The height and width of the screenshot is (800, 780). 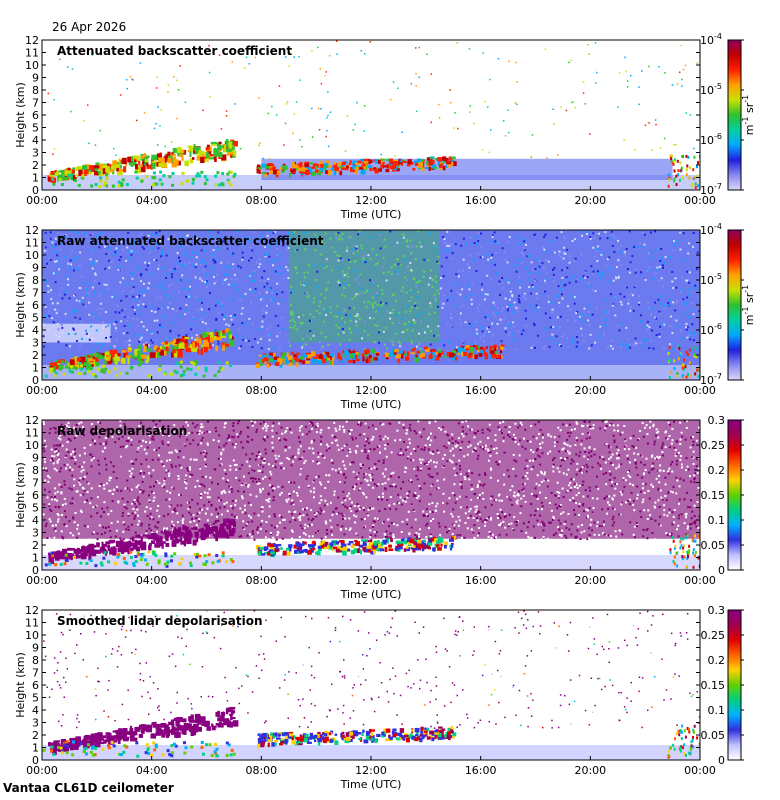 I want to click on colorbar-unit: m-1 sr-1, so click(x=748, y=115).